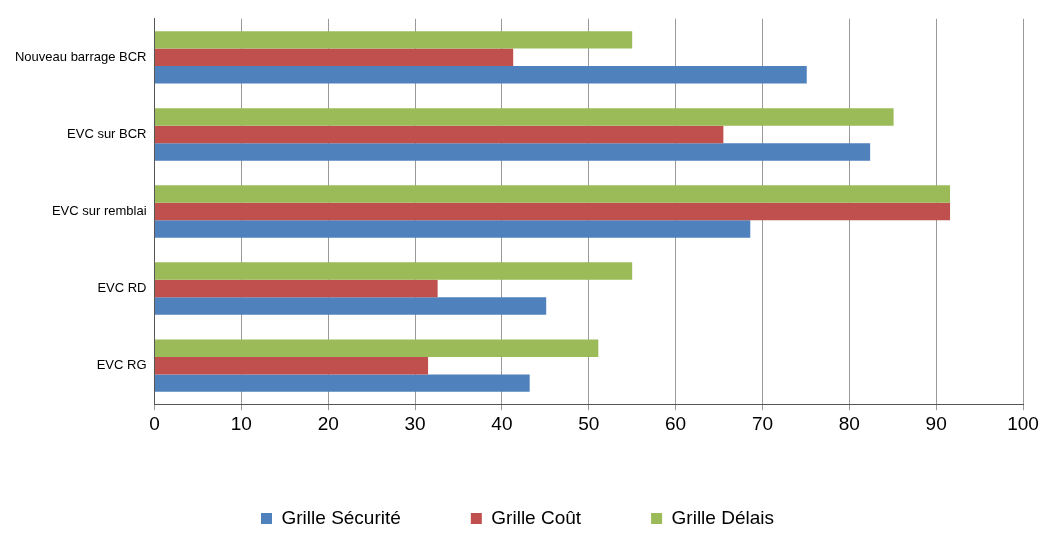 This screenshot has height=550, width=1051. What do you see at coordinates (121, 365) in the screenshot?
I see `y-tick-label: EVC RG` at bounding box center [121, 365].